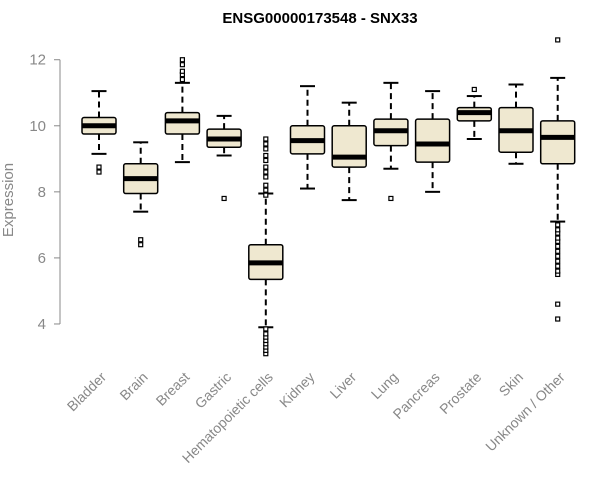 Image resolution: width=600 pixels, height=500 pixels. Describe the element at coordinates (511, 384) in the screenshot. I see `x-tick-label: Skin` at that location.